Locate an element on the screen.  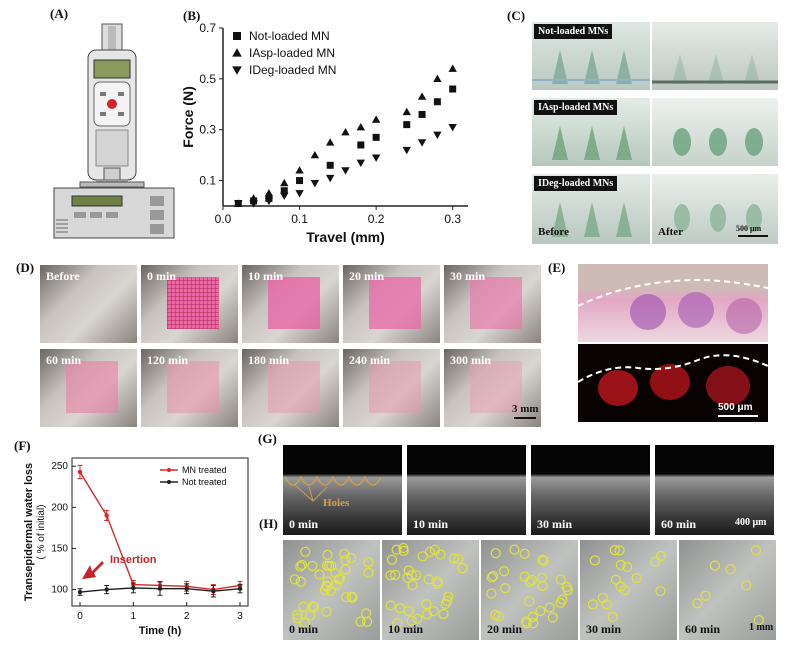
skin-image: 20 min is located at coordinates (391, 304).